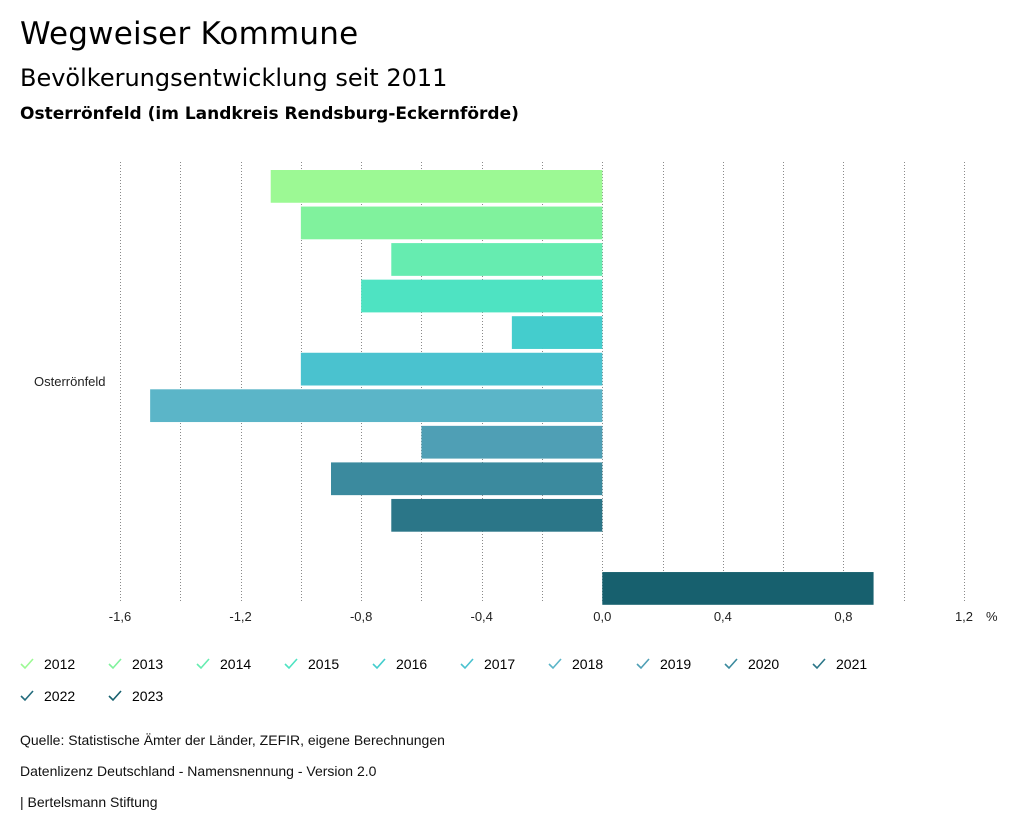  What do you see at coordinates (148, 664) in the screenshot?
I see `legend-label: 2013` at bounding box center [148, 664].